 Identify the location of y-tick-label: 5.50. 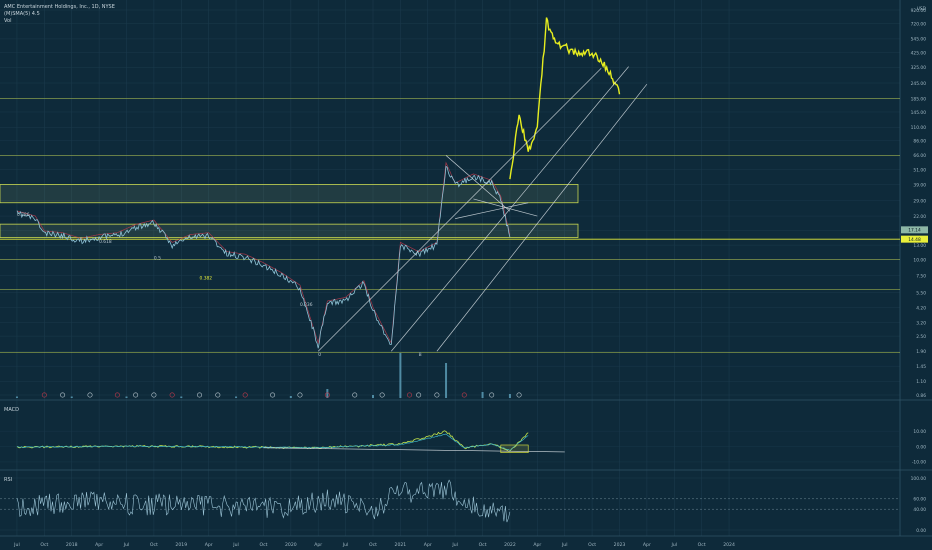
(921, 293).